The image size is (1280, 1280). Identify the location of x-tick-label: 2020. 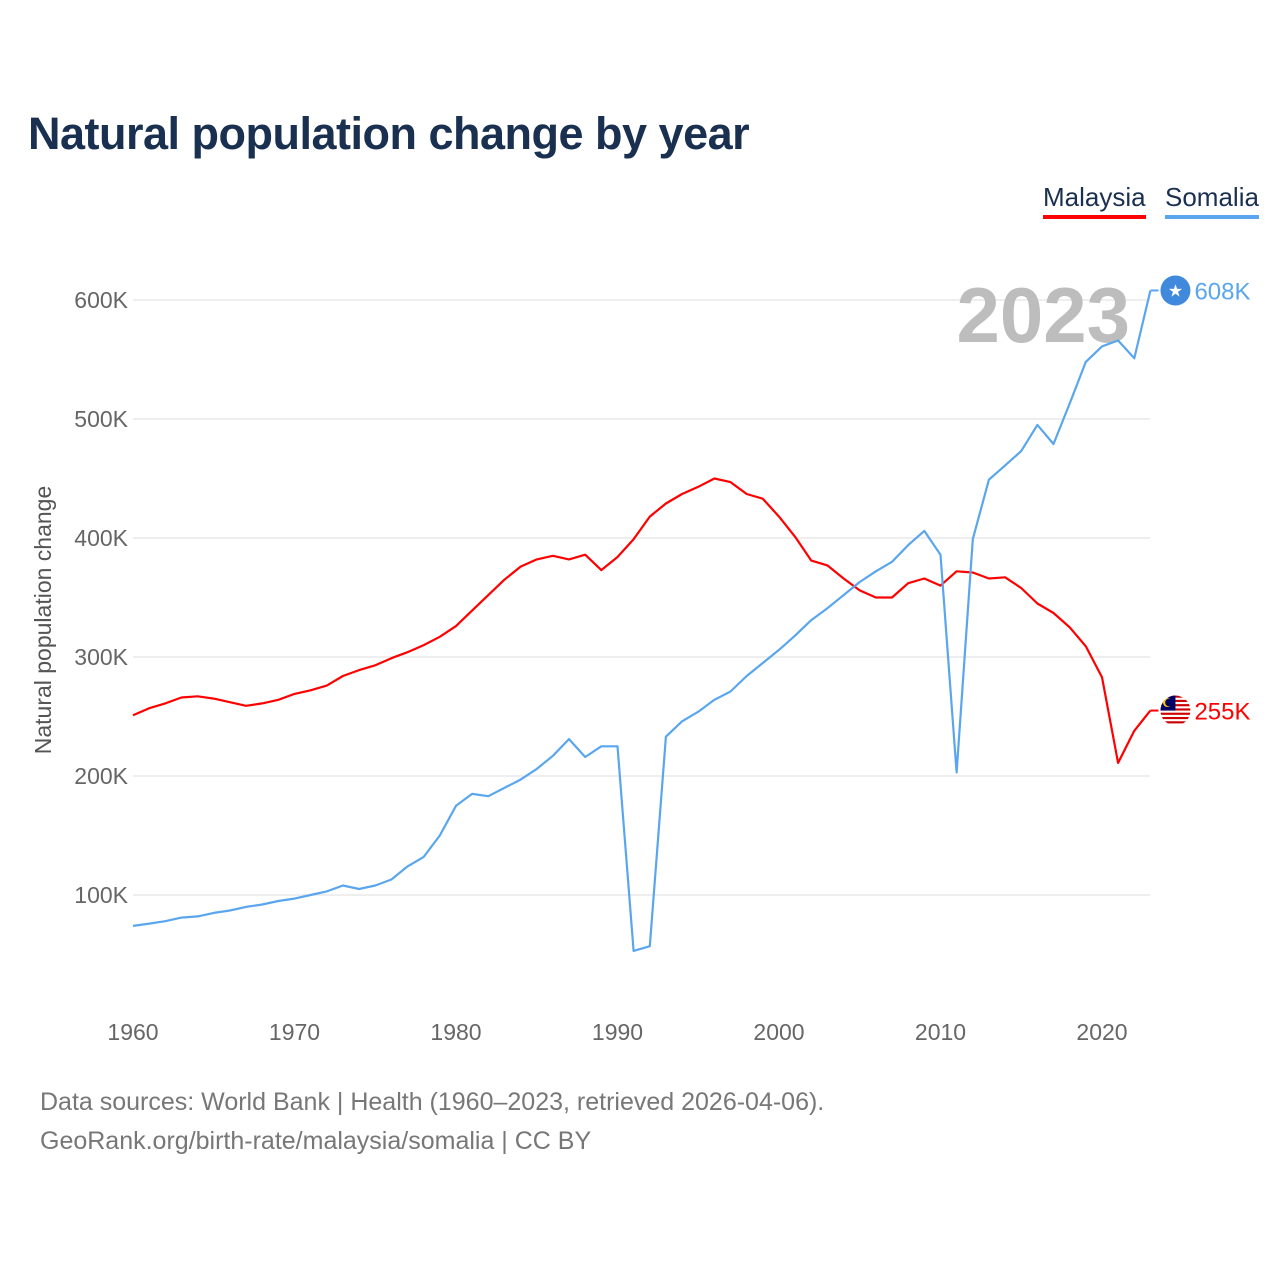
(1101, 1032).